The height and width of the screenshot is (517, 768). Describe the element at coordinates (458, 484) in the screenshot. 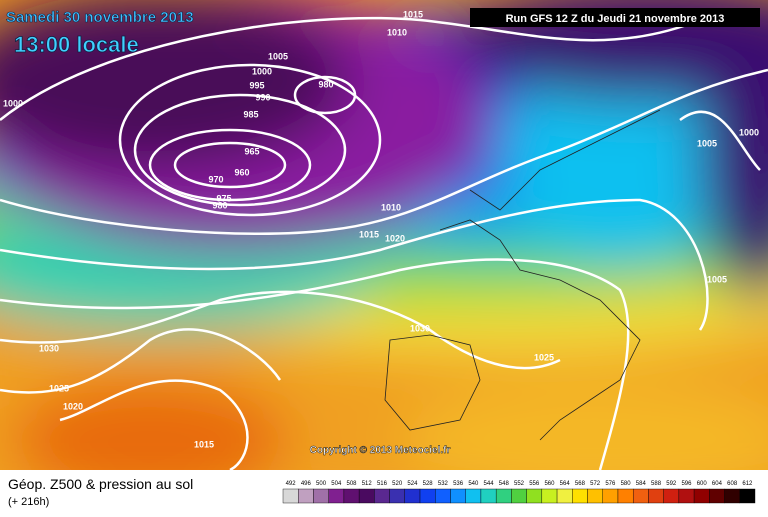

I see `scale-label: 536` at that location.